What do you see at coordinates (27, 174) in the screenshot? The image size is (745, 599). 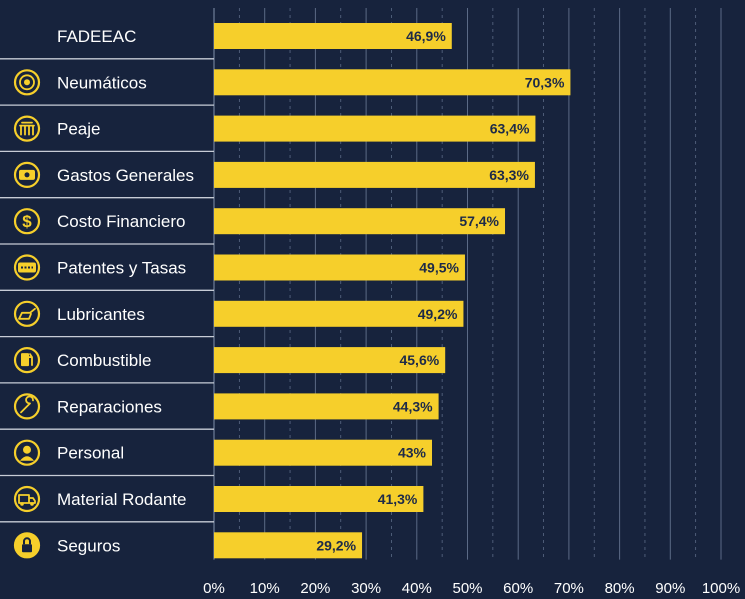 I see `cash-icon` at bounding box center [27, 174].